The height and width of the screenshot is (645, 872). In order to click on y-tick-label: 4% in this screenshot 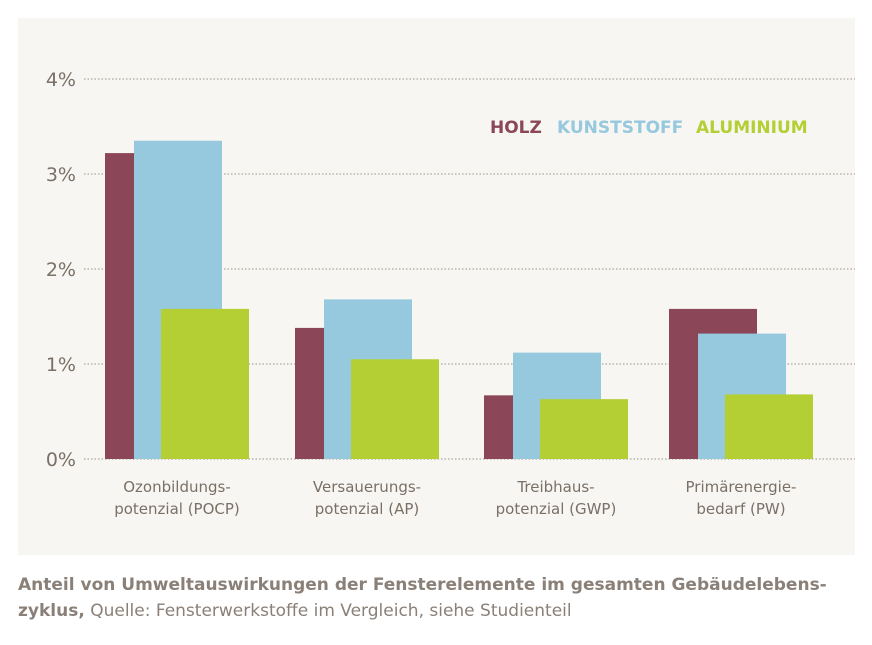, I will do `click(61, 80)`.